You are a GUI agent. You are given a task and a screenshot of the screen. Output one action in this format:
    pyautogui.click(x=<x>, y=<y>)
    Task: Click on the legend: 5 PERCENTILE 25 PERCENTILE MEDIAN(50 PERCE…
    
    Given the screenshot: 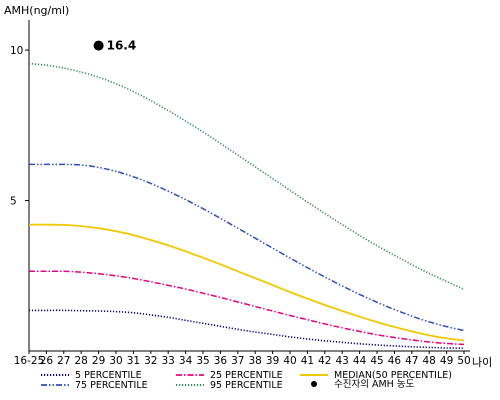 What is the action you would take?
    pyautogui.click(x=246, y=380)
    